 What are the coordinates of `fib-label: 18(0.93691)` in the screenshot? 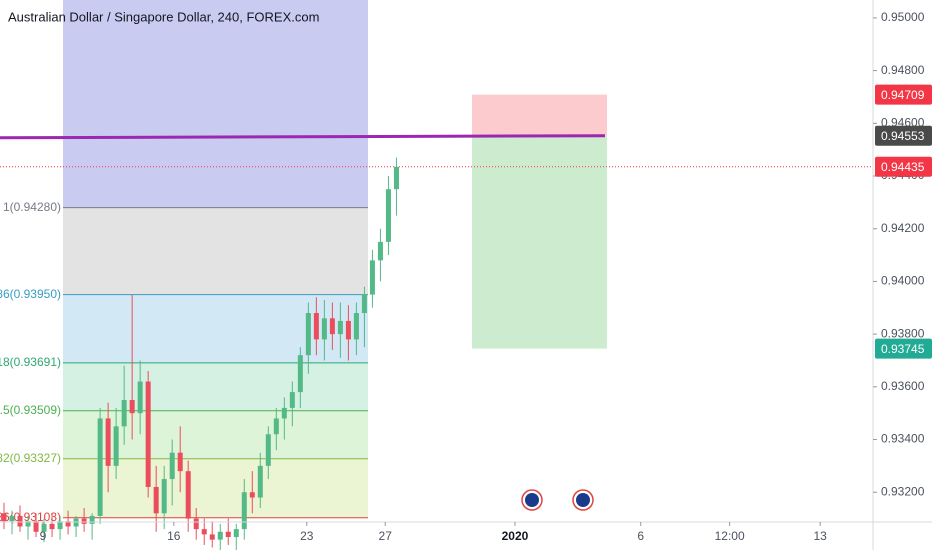 It's located at (30, 362).